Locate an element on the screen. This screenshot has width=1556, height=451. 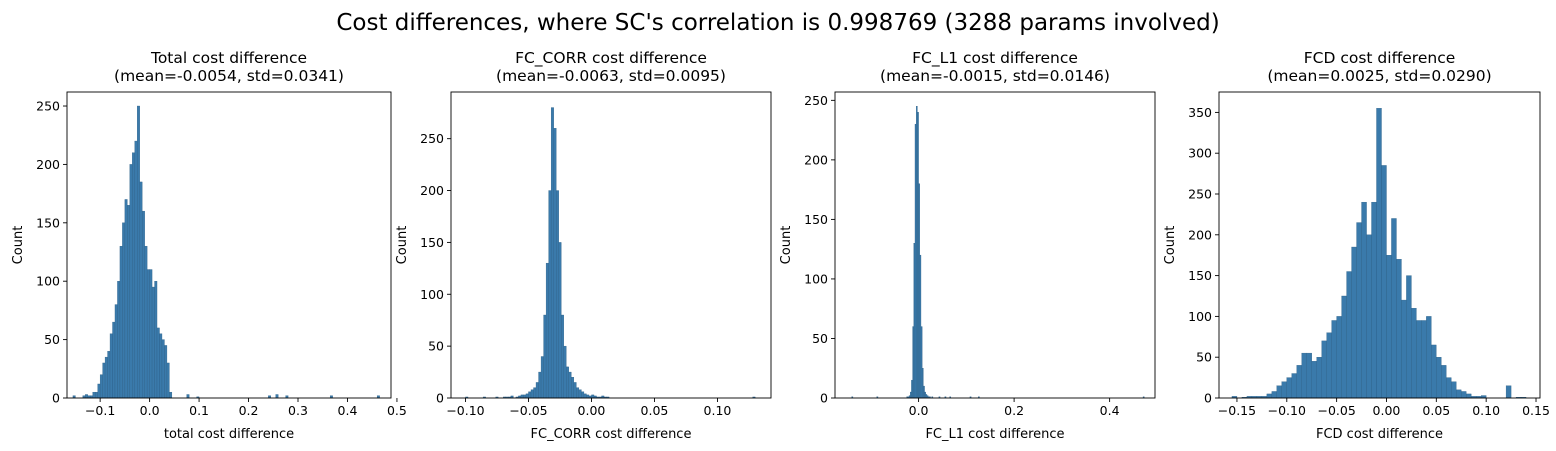
x-tick-label: 0.4 is located at coordinates (1110, 410).